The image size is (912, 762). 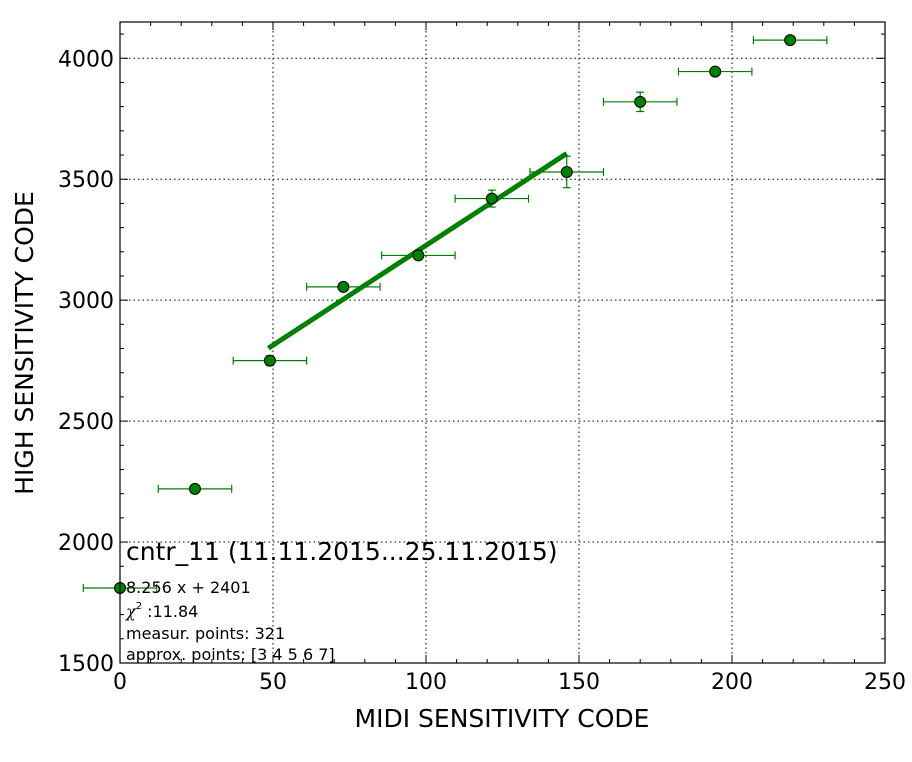 What do you see at coordinates (342, 551) in the screenshot?
I see `annotation-title: cntr_11 (11.11.2015...25.11.2015)` at bounding box center [342, 551].